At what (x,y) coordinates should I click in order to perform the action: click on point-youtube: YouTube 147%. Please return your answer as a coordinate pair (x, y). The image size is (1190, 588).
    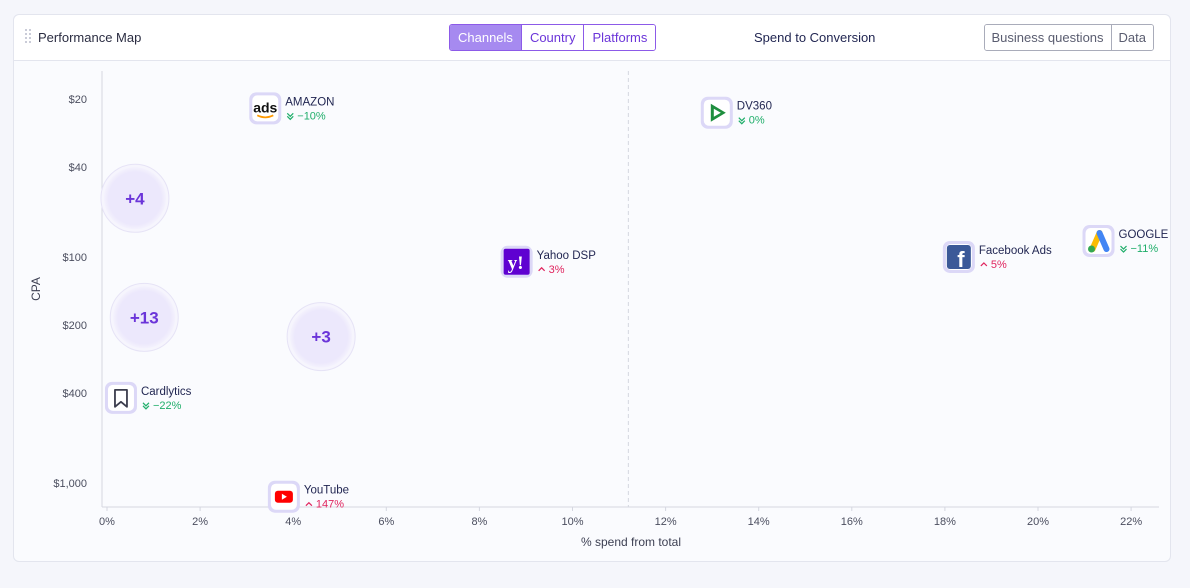
    Looking at the image, I should click on (308, 496).